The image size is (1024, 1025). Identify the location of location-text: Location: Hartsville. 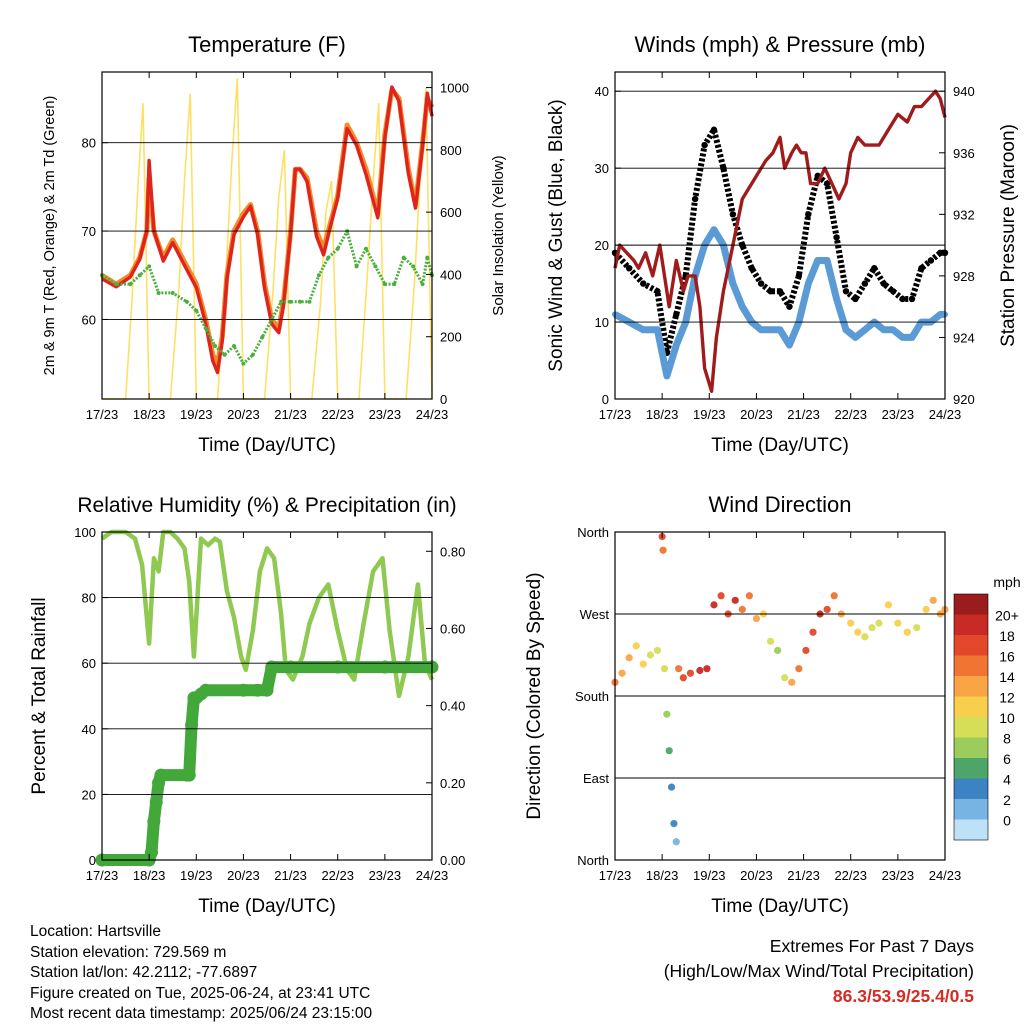
(95, 931).